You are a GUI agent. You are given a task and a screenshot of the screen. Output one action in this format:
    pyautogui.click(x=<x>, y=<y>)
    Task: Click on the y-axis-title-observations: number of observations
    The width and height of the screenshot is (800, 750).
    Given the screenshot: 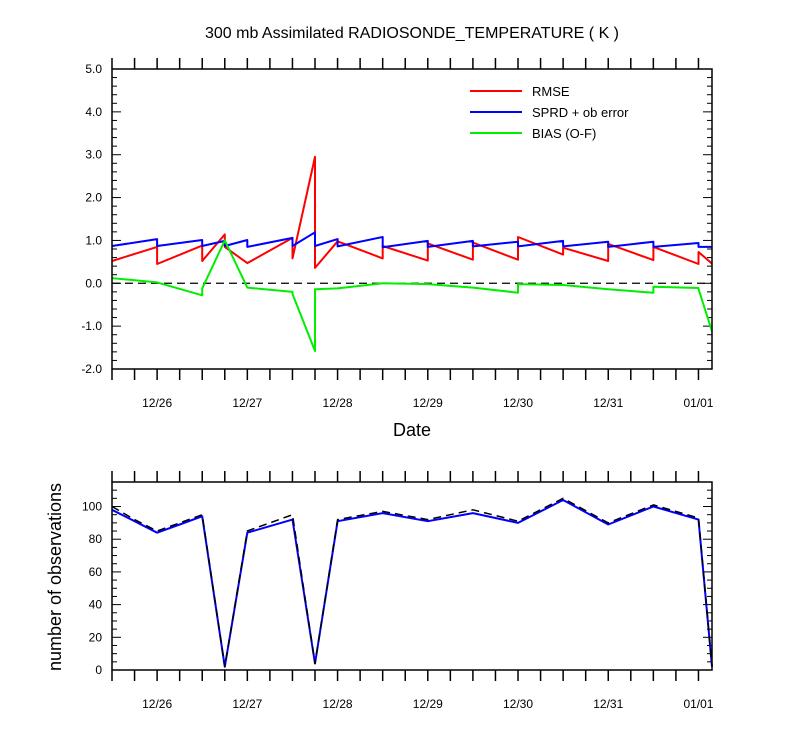 What is the action you would take?
    pyautogui.click(x=55, y=577)
    